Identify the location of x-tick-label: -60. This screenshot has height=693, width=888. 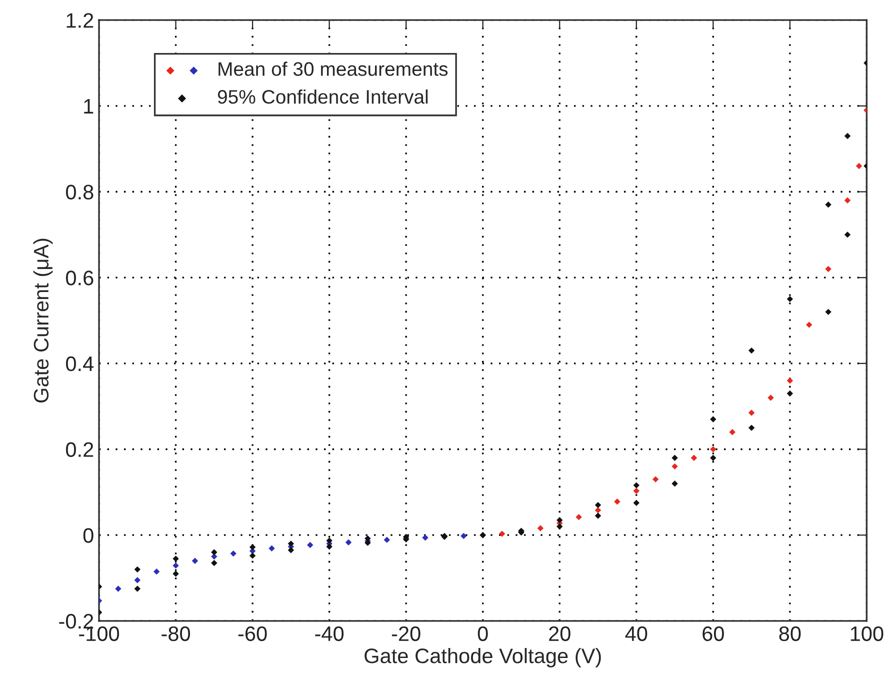
(252, 634).